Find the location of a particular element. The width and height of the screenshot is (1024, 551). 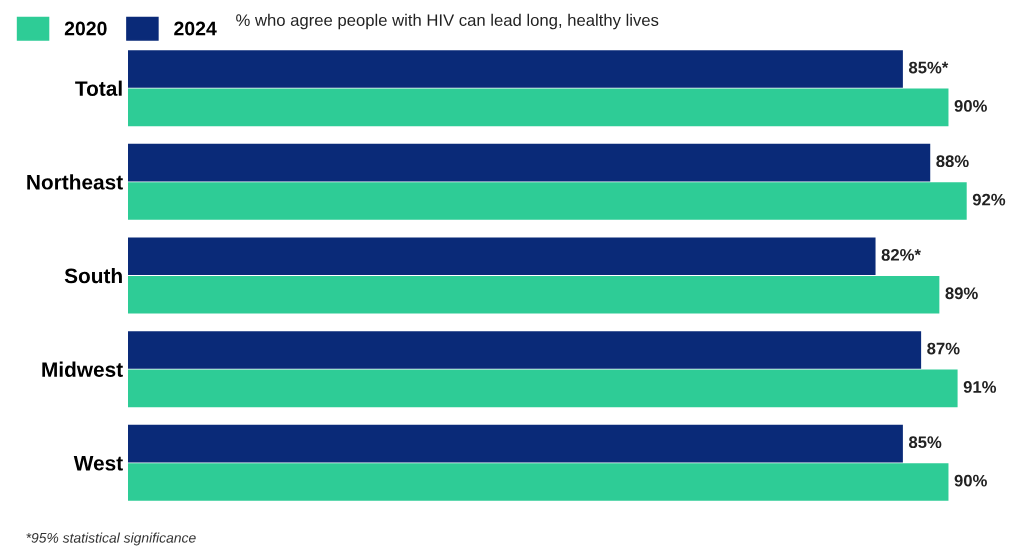

data-label: 88% is located at coordinates (952, 161).